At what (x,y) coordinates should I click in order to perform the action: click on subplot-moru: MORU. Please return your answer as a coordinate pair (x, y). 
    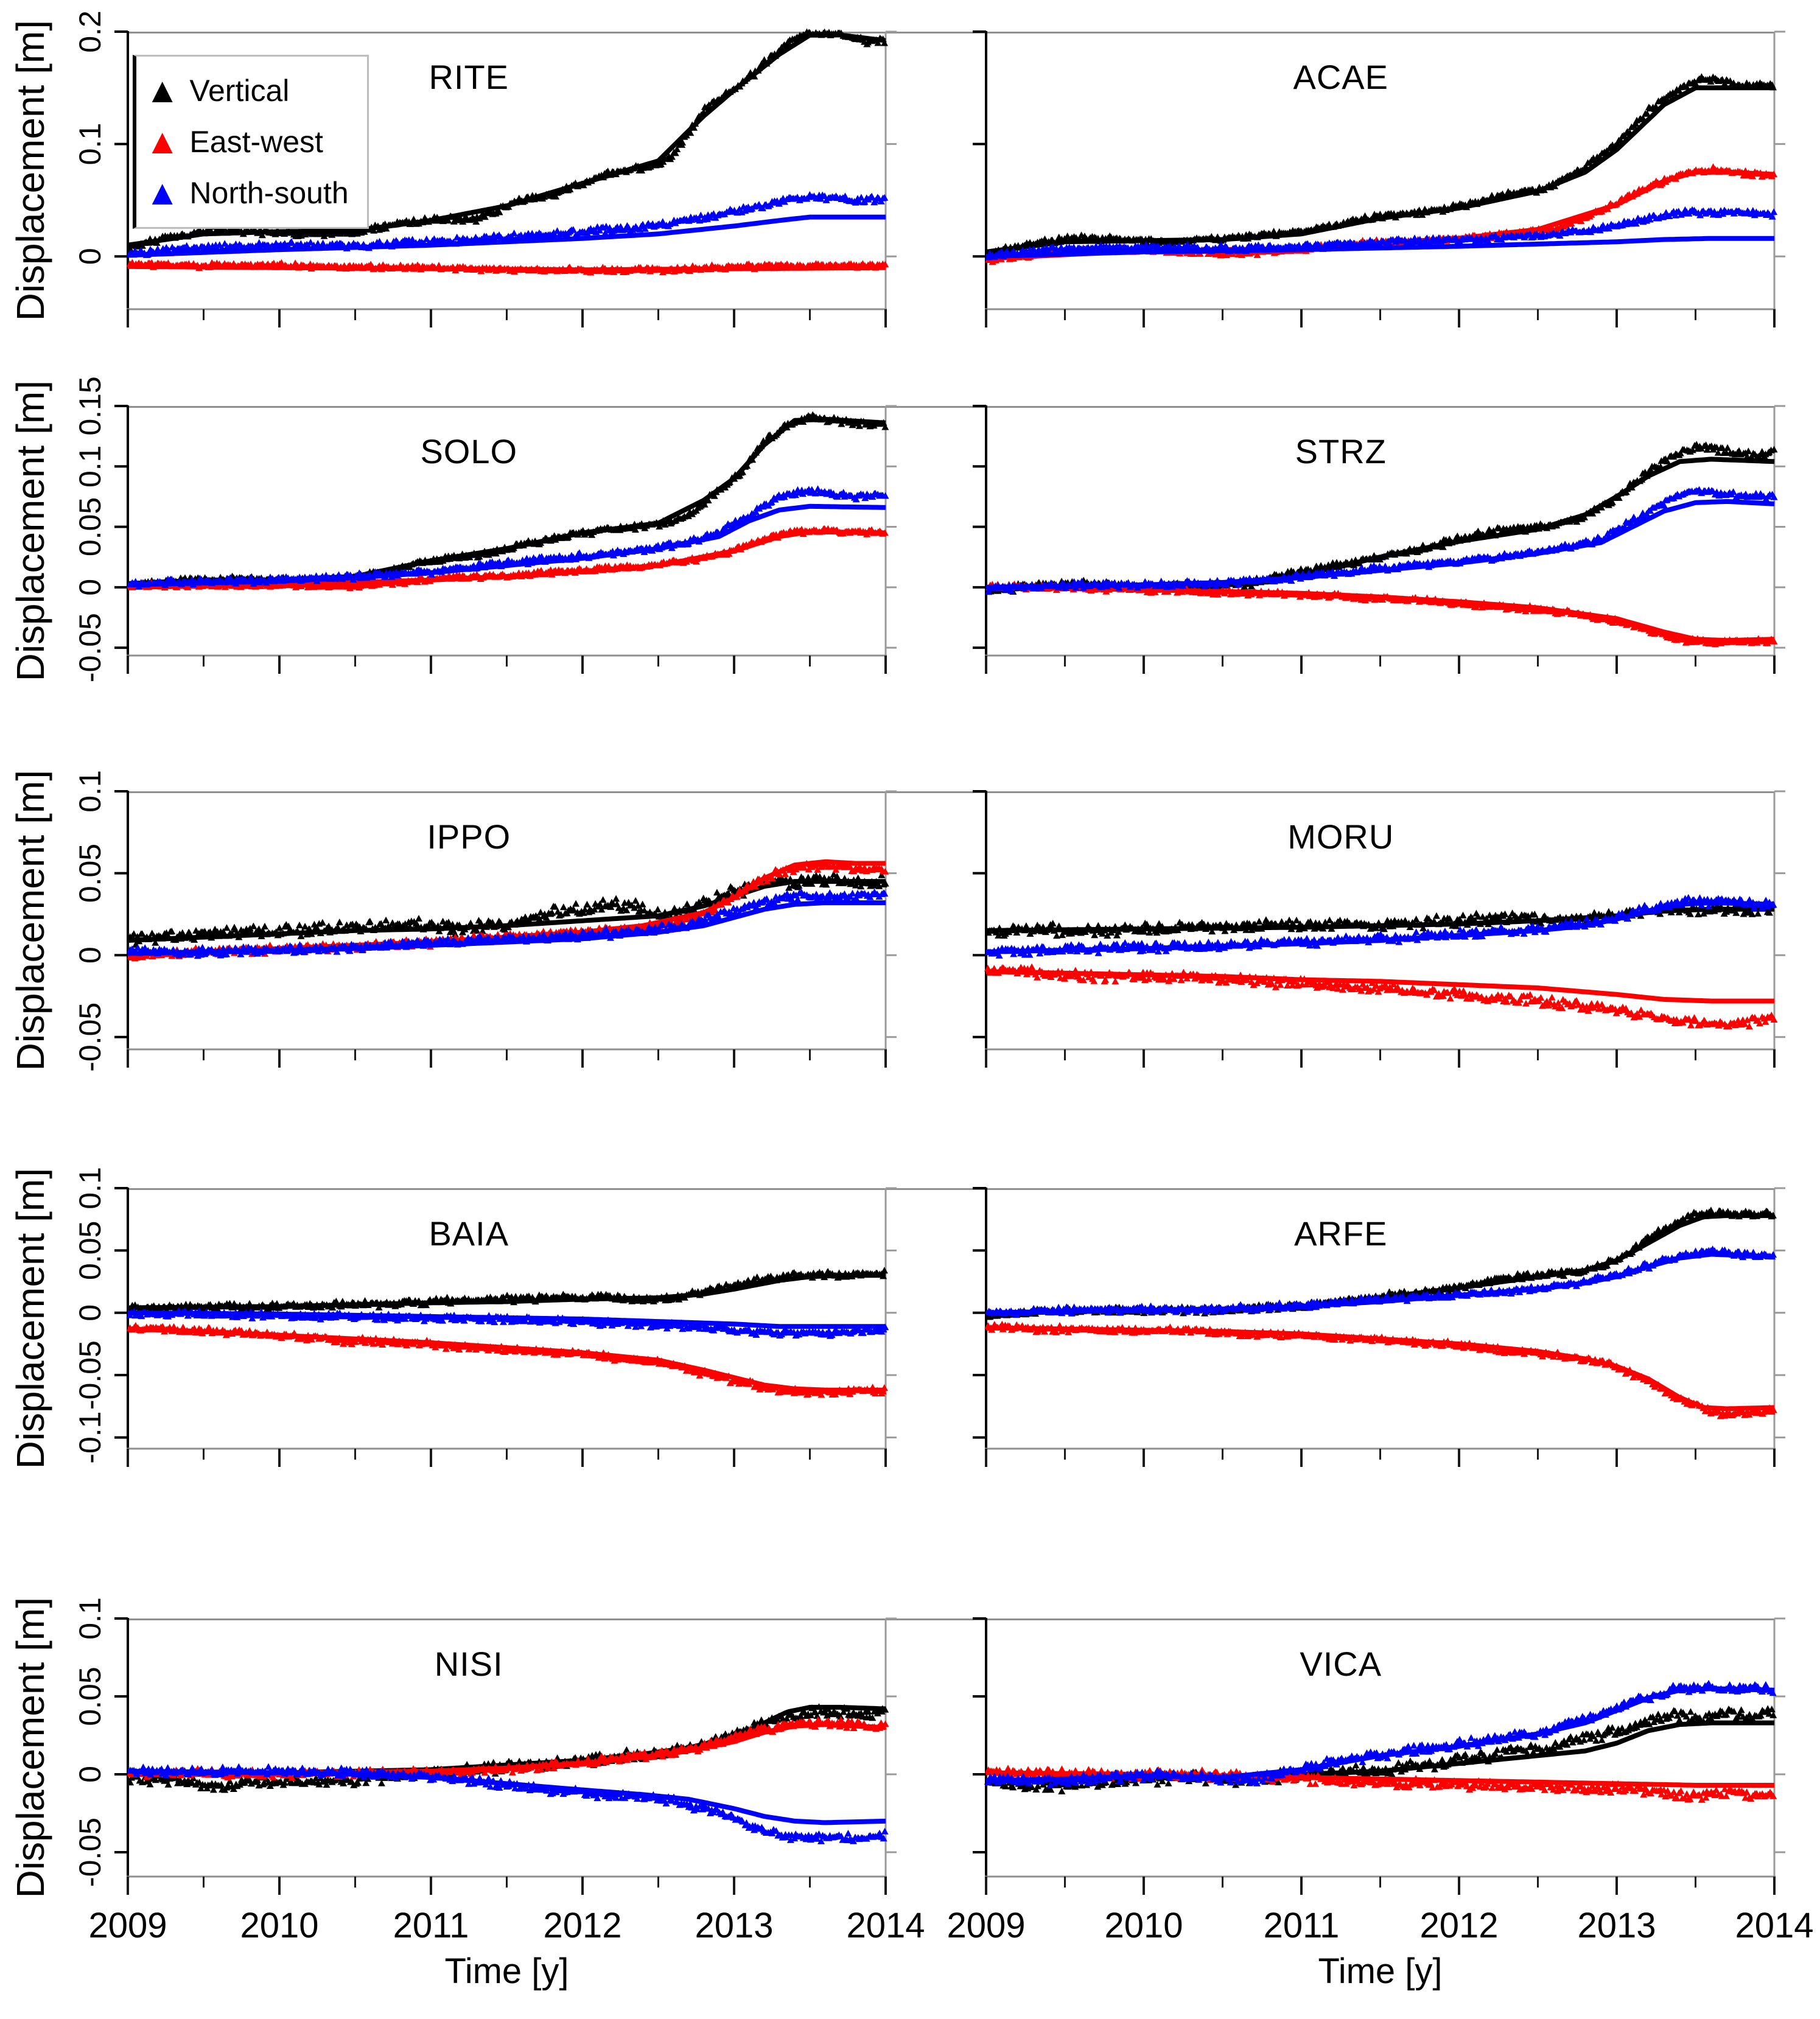
    Looking at the image, I should click on (1379, 929).